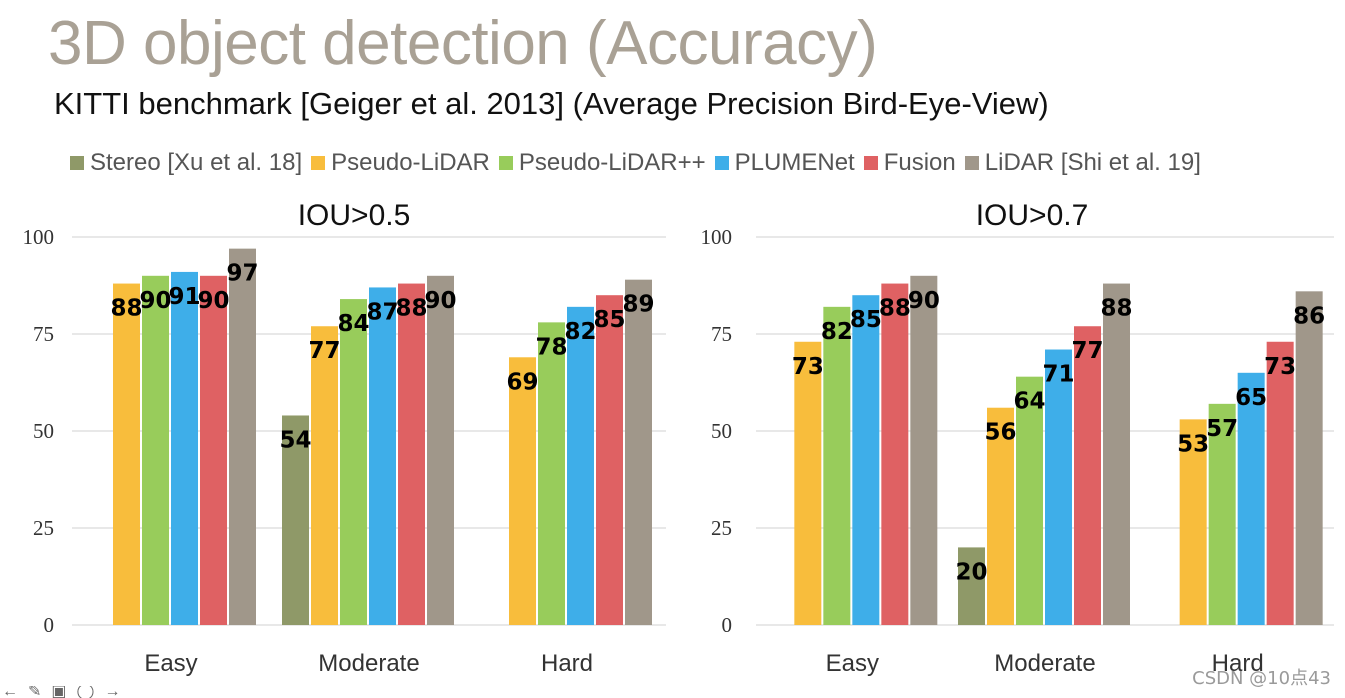  What do you see at coordinates (382, 312) in the screenshot?
I see `data-label: 87` at bounding box center [382, 312].